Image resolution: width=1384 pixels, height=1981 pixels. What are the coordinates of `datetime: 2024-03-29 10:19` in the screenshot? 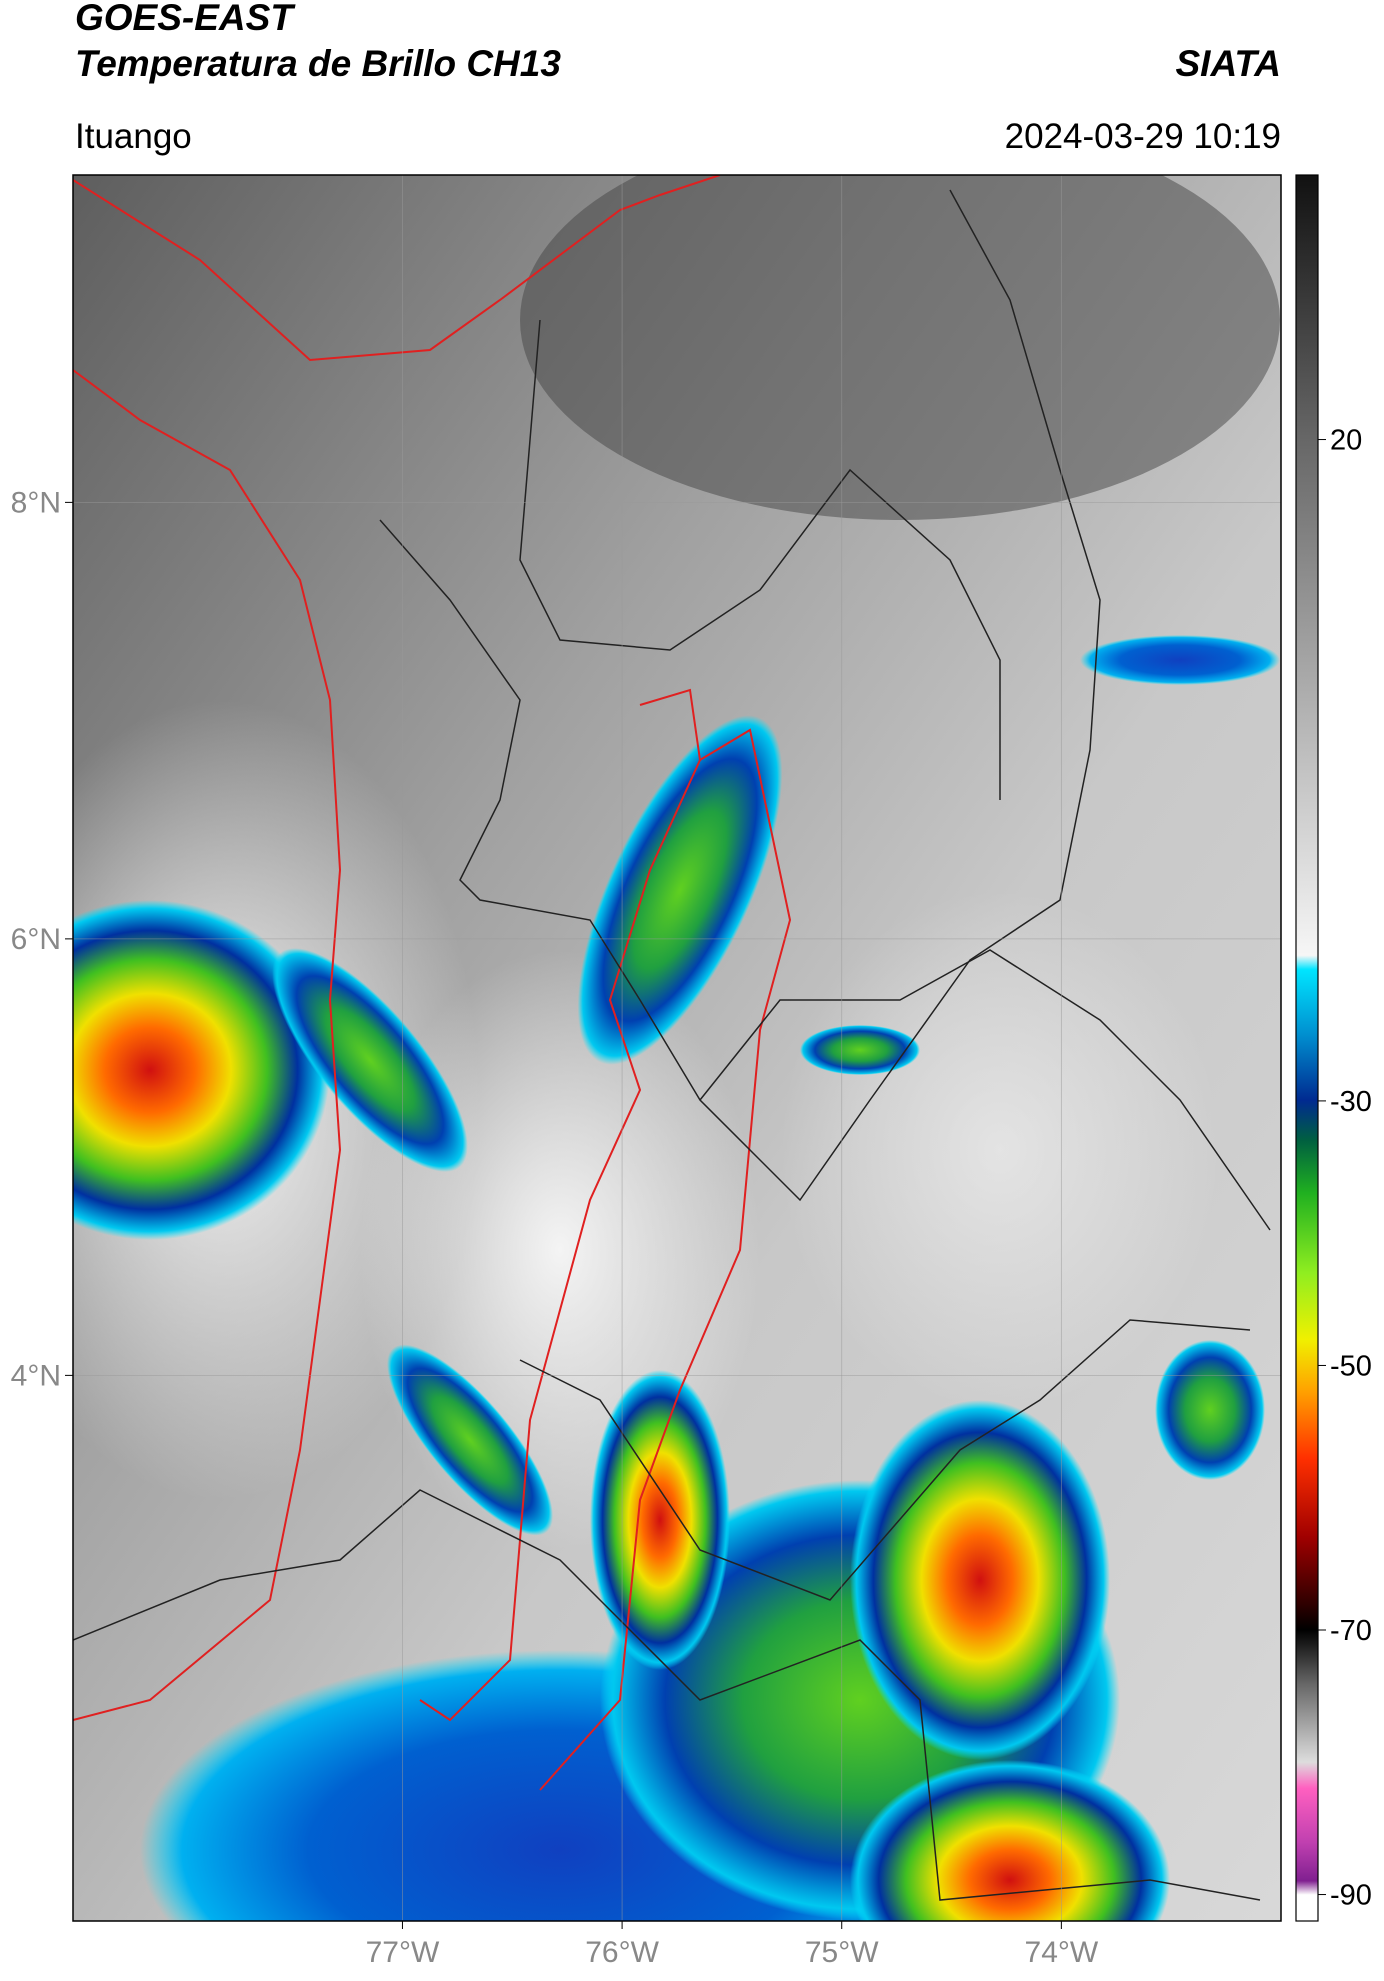 It's located at (1143, 136).